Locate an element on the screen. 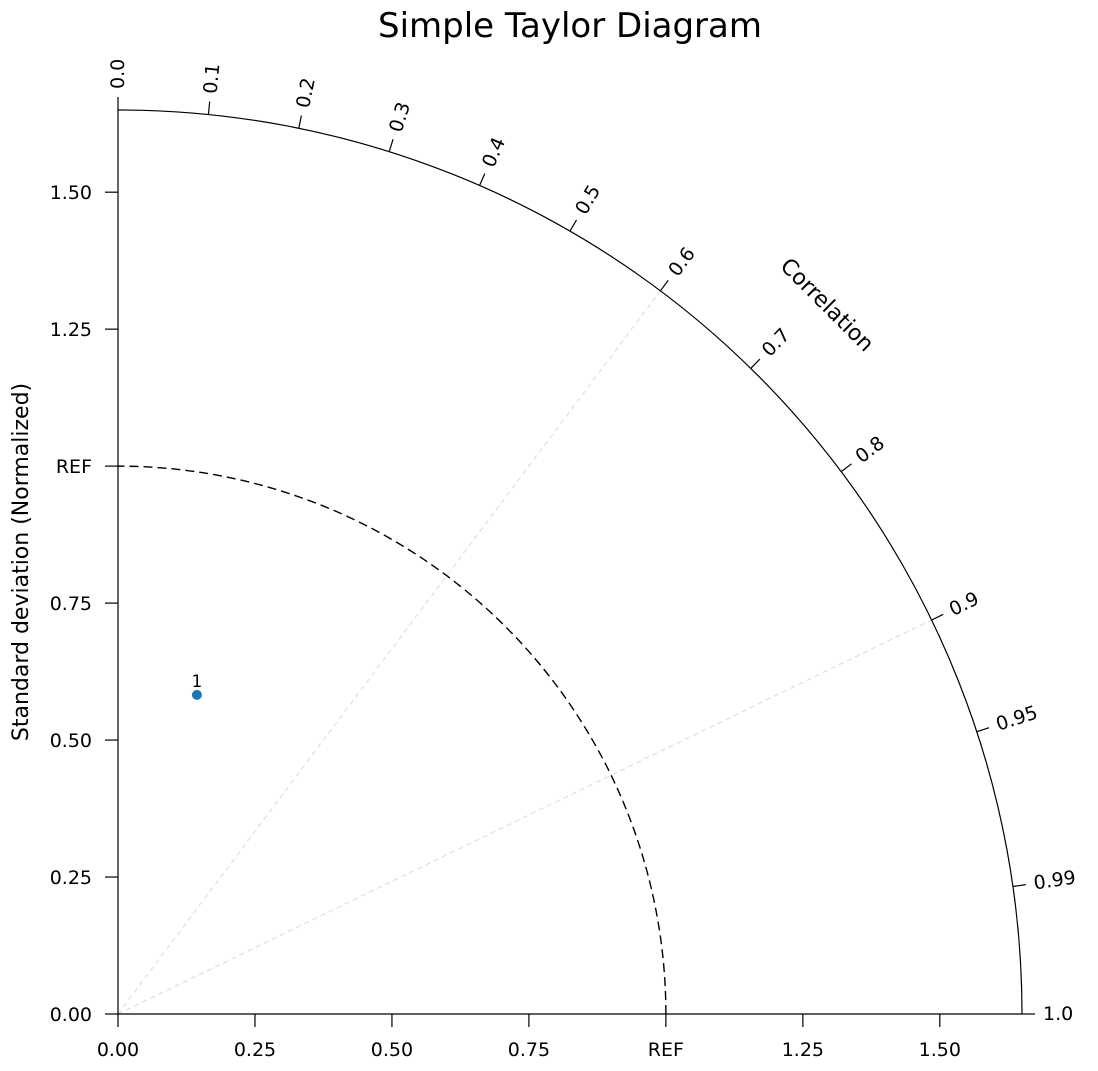 The image size is (1098, 1071). corr-tick-label: 0.1 is located at coordinates (212, 78).